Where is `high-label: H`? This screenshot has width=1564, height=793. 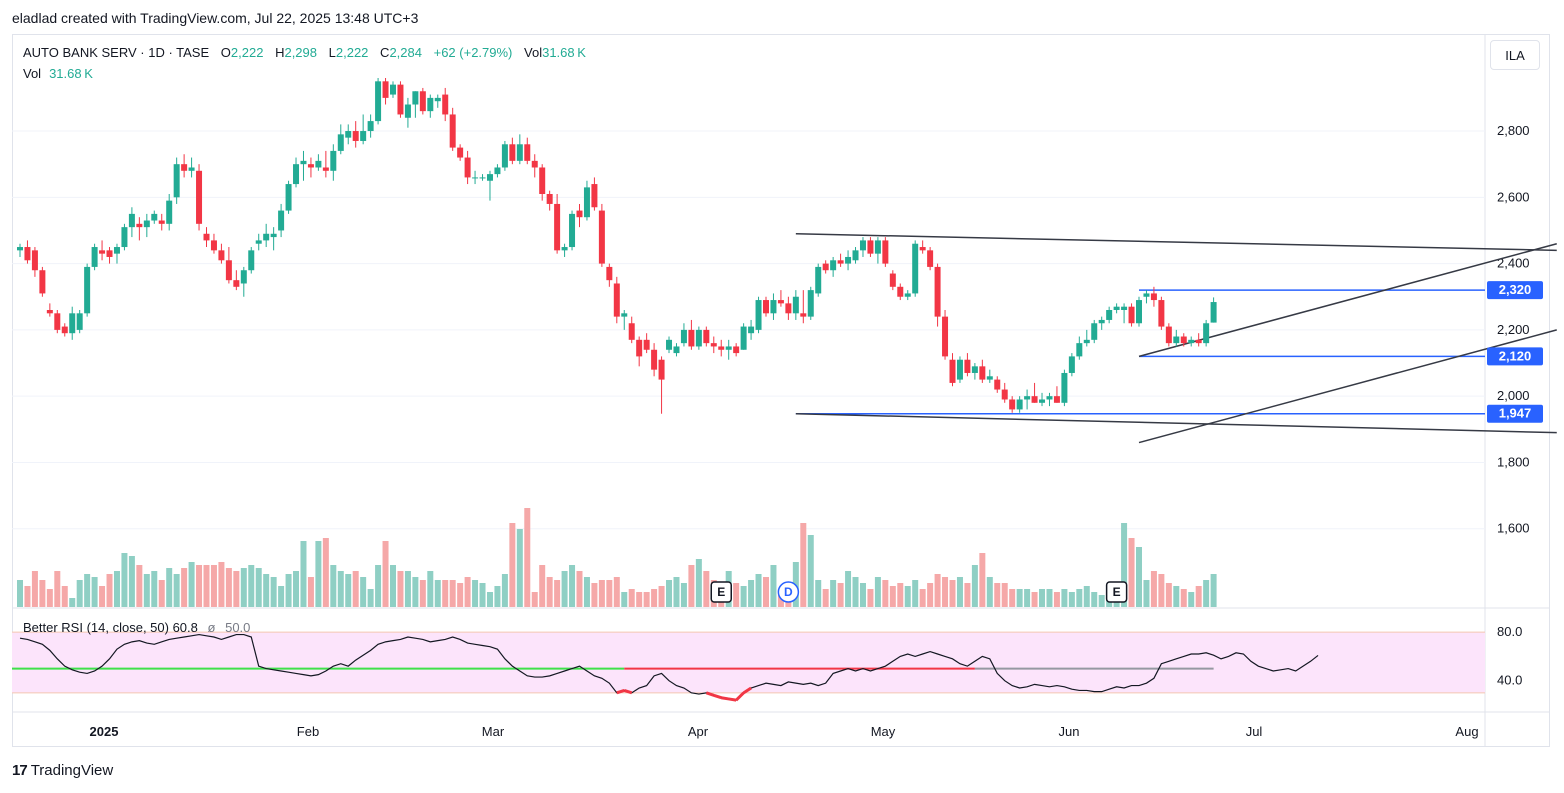
high-label: H is located at coordinates (280, 52).